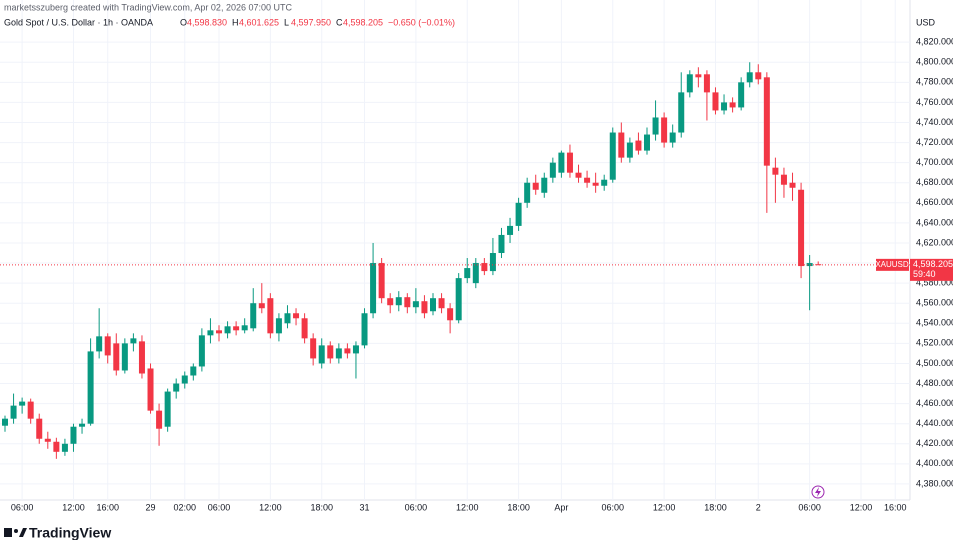 This screenshot has width=953, height=540. What do you see at coordinates (934, 82) in the screenshot?
I see `y-tick-label: 4,780.000` at bounding box center [934, 82].